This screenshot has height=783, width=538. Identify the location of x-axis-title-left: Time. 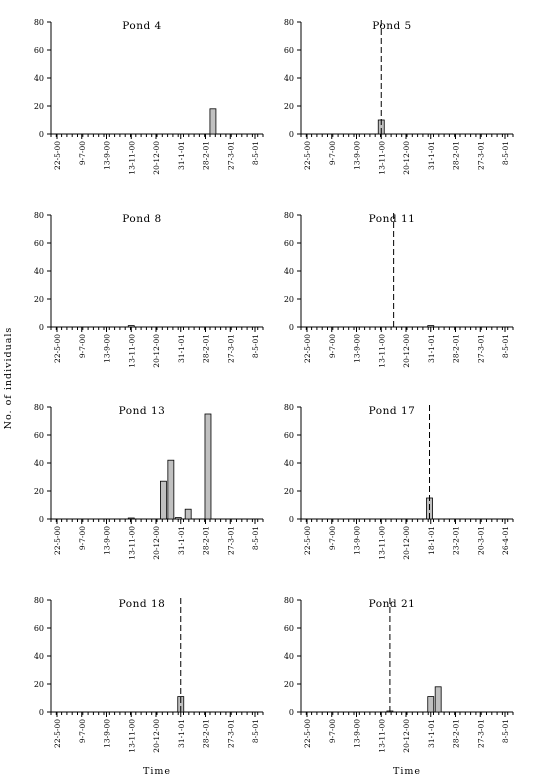
(157, 771).